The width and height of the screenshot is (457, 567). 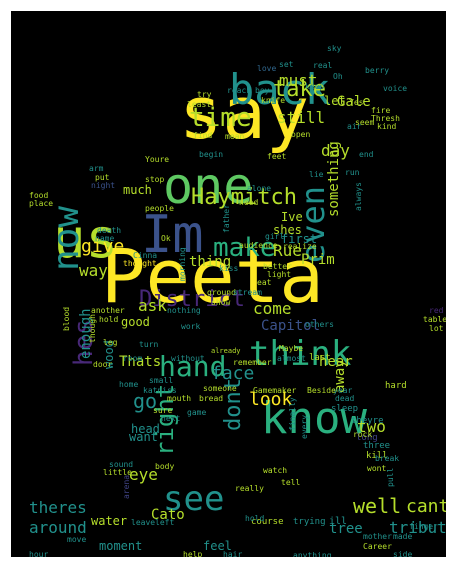 I want to click on word-least: least, so click(x=199, y=104).